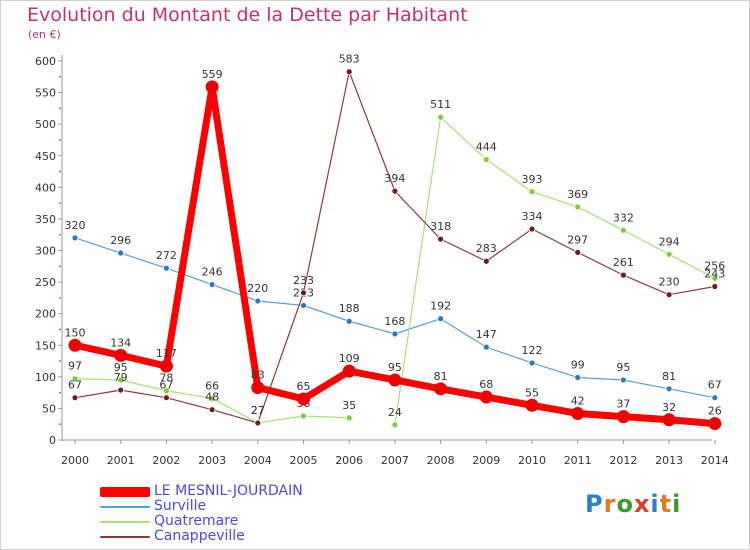 Image resolution: width=750 pixels, height=550 pixels. Describe the element at coordinates (120, 240) in the screenshot. I see `data-label-surville: 296` at that location.